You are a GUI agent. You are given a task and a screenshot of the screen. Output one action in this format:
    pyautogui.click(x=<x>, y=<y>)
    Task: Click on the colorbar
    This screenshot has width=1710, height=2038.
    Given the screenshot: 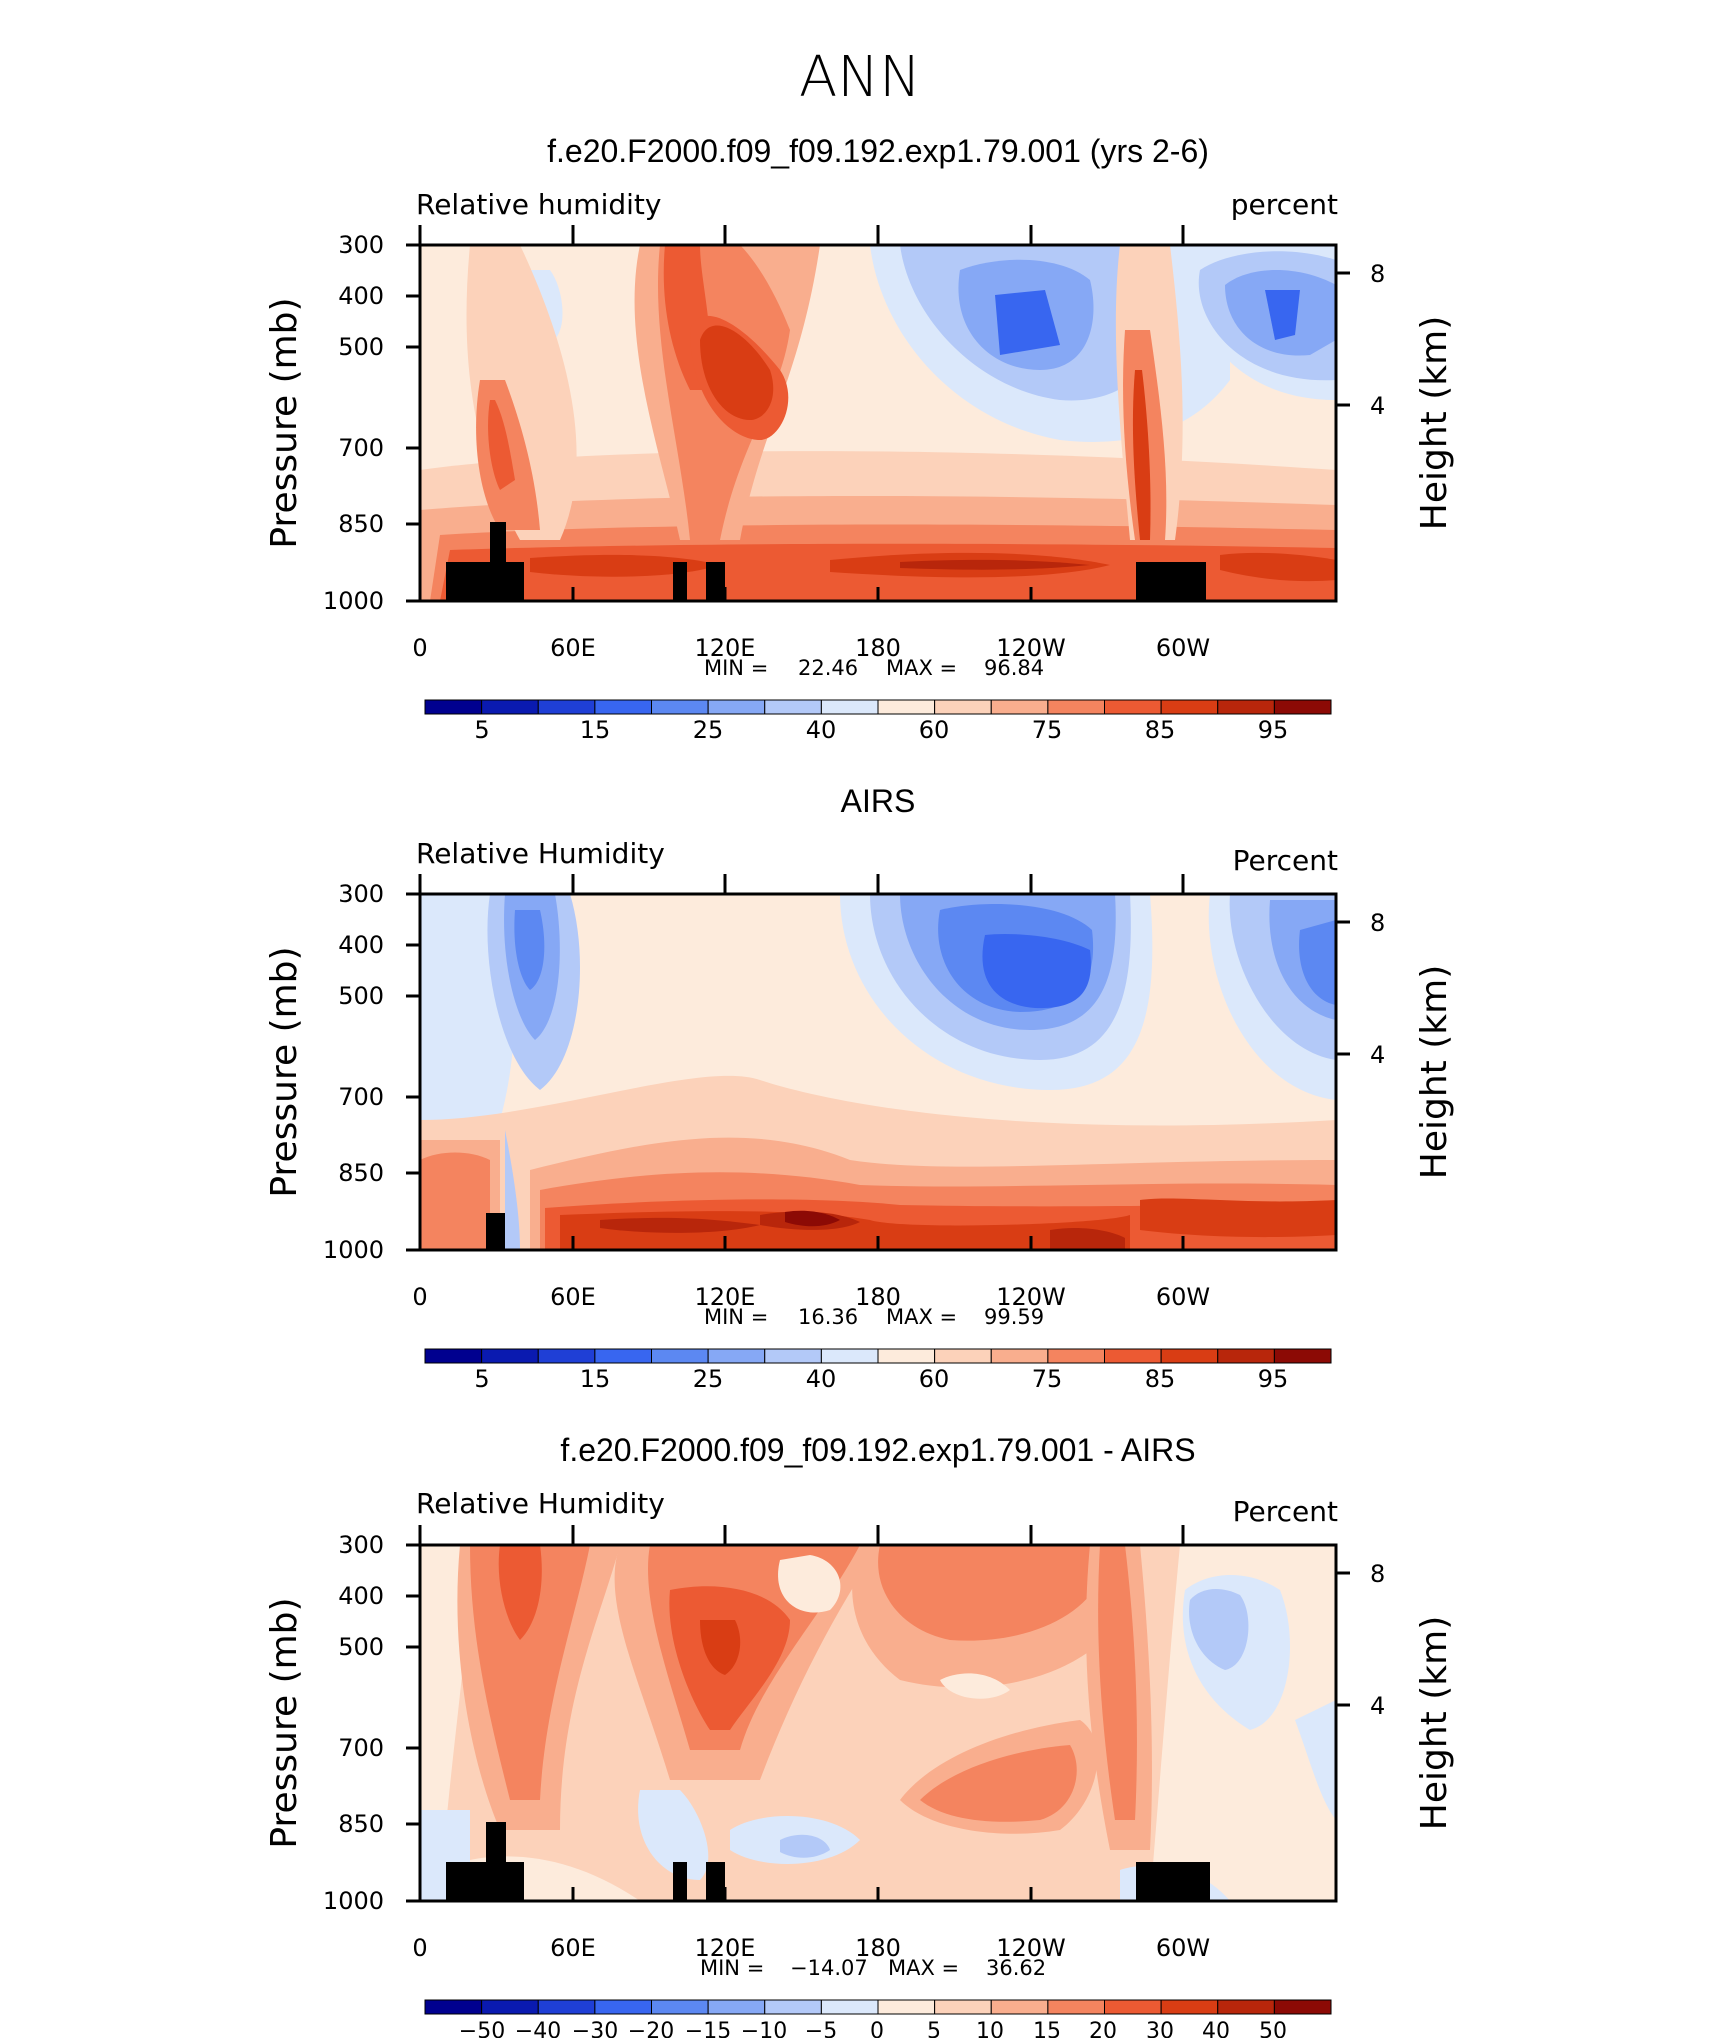 What is the action you would take?
    pyautogui.click(x=878, y=2007)
    